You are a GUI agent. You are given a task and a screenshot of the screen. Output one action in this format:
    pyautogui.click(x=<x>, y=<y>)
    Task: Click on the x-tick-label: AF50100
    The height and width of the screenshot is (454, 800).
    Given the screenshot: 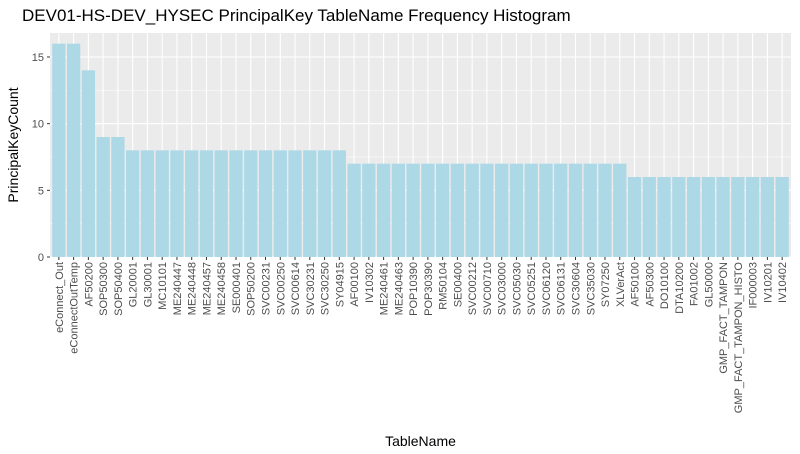 What is the action you would take?
    pyautogui.click(x=636, y=284)
    